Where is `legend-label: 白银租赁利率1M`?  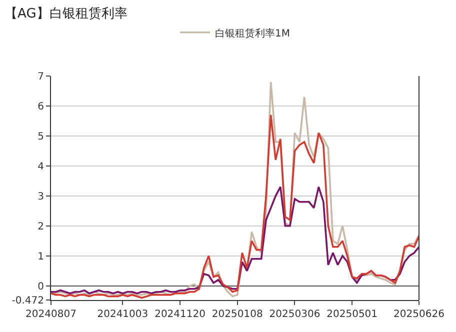 legend-label: 白银租赁利率1M is located at coordinates (252, 33).